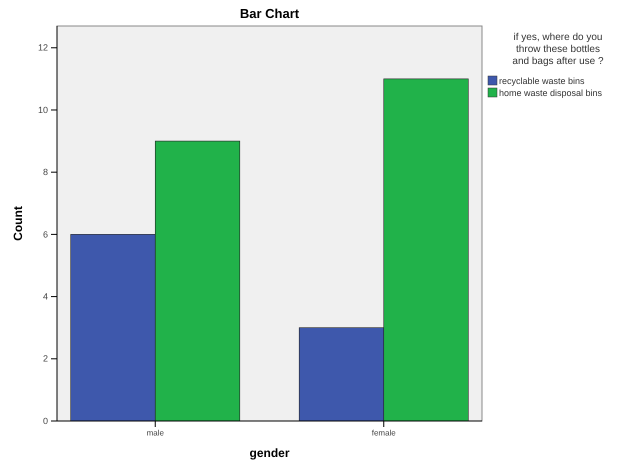 The width and height of the screenshot is (630, 463). I want to click on y-tick-label: 0, so click(45, 421).